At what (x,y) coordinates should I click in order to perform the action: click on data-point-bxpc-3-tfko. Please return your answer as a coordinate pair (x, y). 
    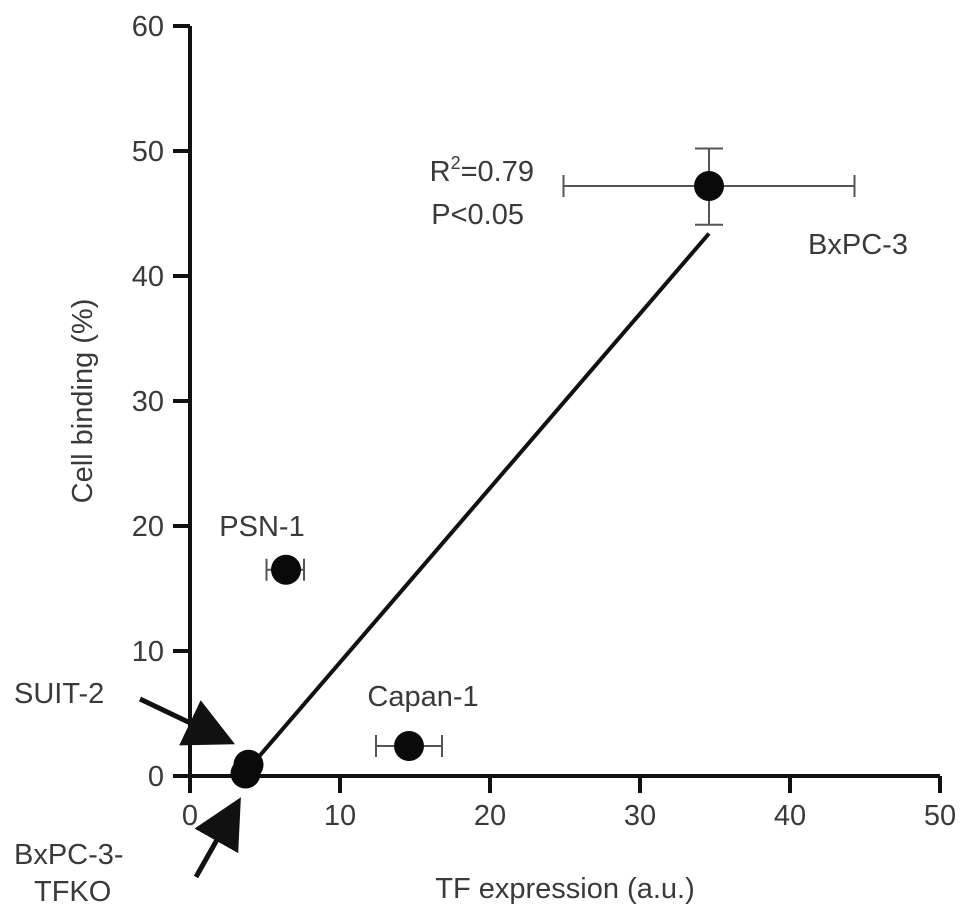
    Looking at the image, I should click on (245, 773).